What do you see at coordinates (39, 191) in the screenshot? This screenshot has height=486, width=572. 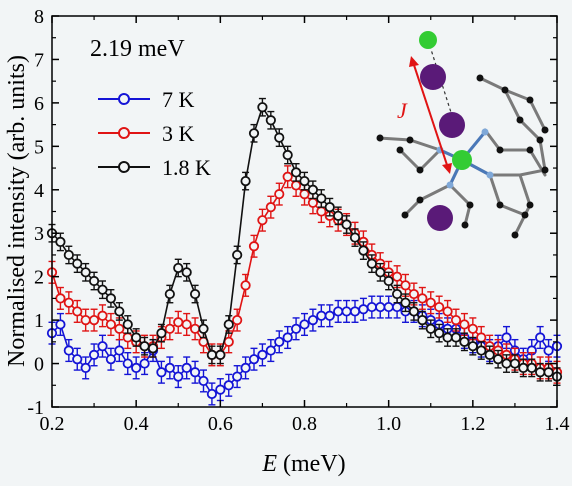 I see `y-tick-label: 4` at bounding box center [39, 191].